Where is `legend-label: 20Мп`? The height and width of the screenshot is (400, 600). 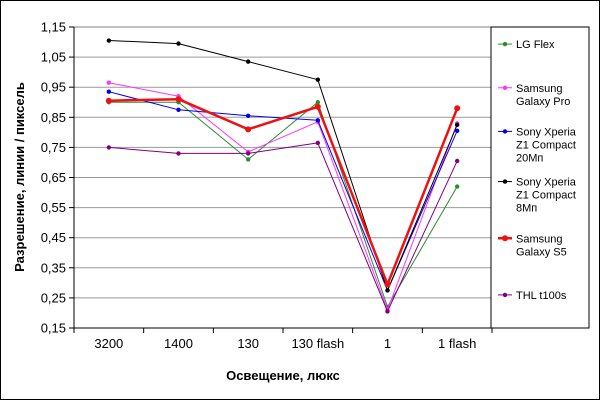 legend-label: 20Мп is located at coordinates (529, 158).